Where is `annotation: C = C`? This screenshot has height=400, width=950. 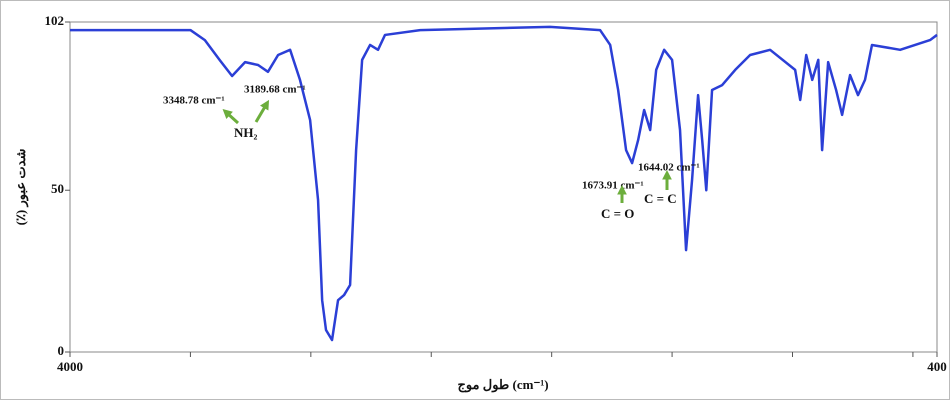 annotation: C = C is located at coordinates (660, 198).